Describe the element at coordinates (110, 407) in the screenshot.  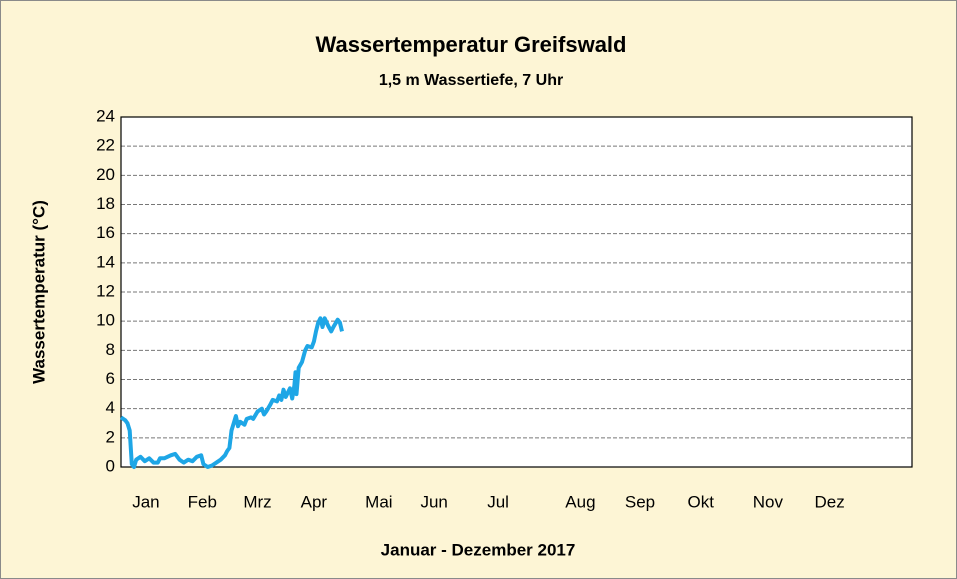
I see `y-tick-label: 4` at that location.